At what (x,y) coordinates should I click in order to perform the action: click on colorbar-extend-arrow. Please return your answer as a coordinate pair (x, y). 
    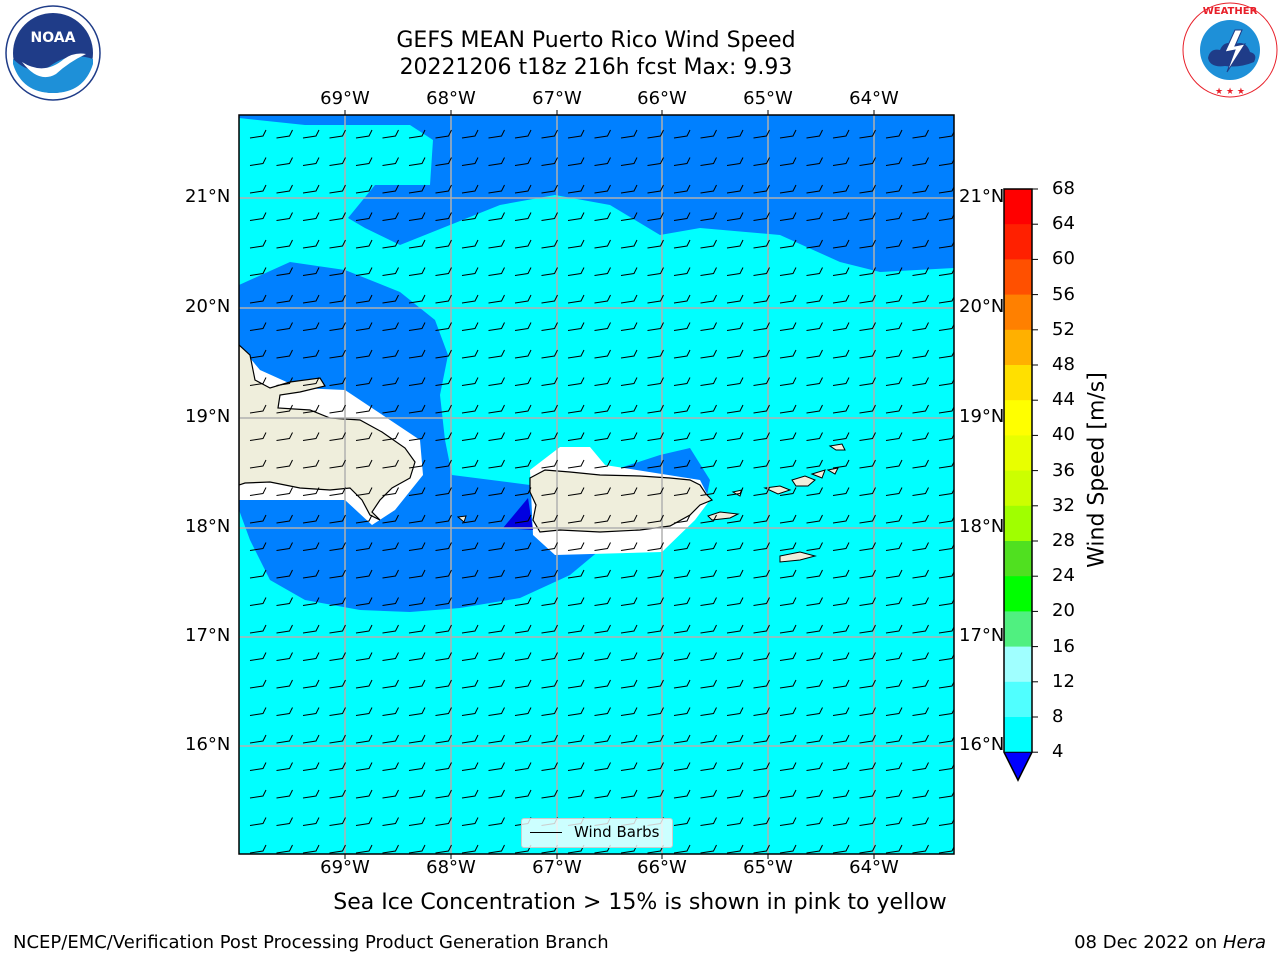
    Looking at the image, I should click on (1018, 766).